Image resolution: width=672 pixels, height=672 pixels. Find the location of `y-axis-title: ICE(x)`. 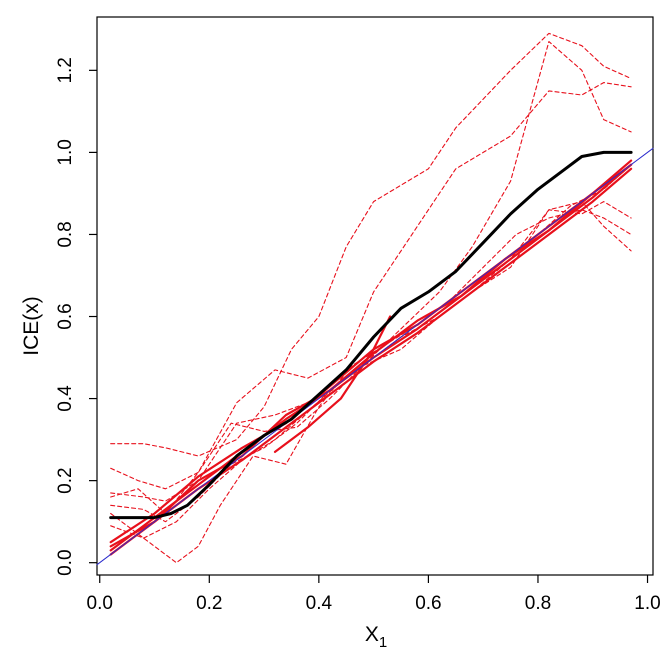

y-axis-title: ICE(x) is located at coordinates (31, 326).